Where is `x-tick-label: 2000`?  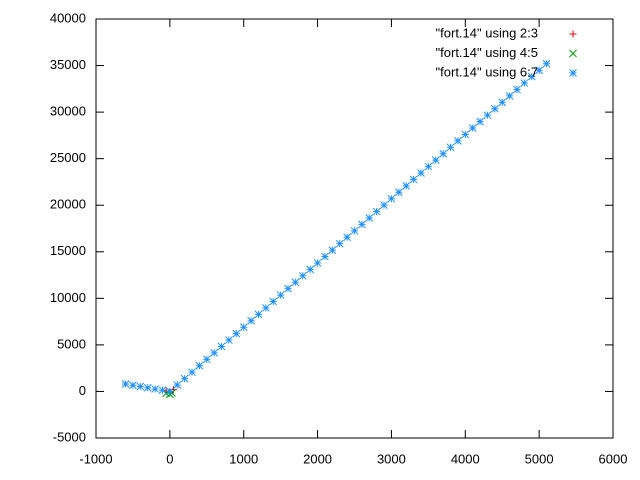
x-tick-label: 2000 is located at coordinates (317, 458).